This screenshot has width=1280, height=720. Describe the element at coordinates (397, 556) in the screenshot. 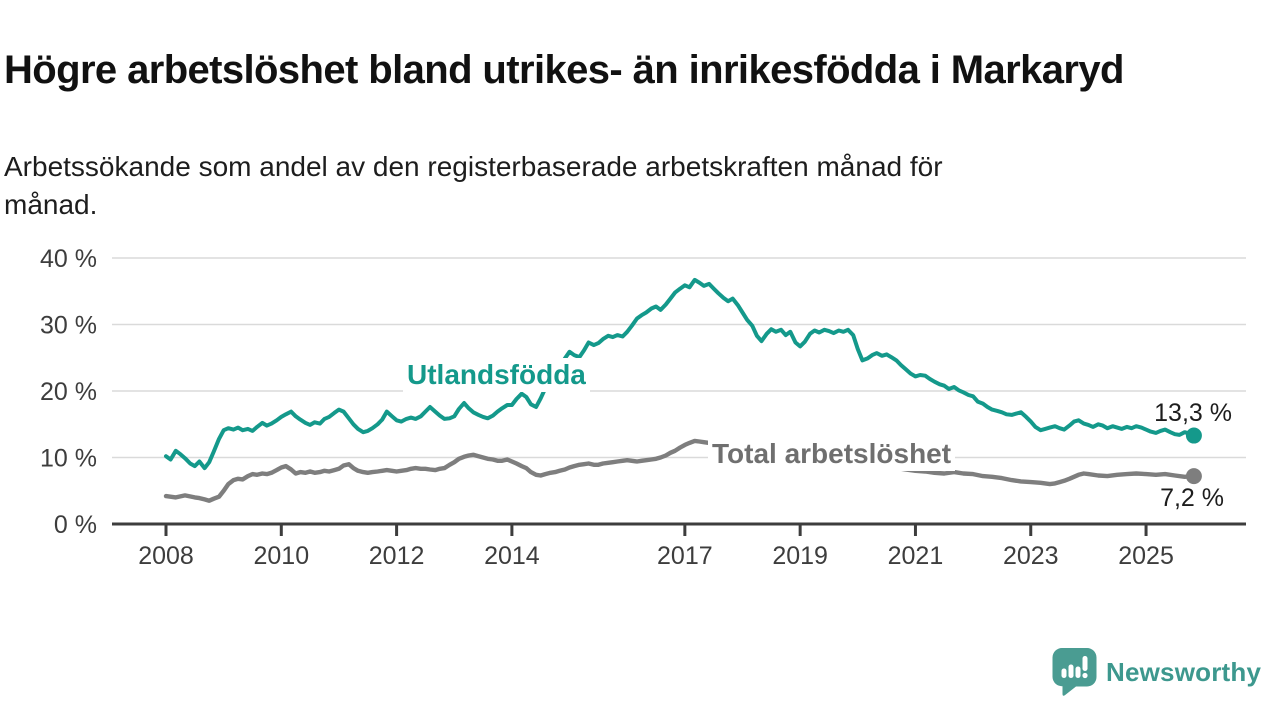

I see `x-axis-label-2012: 2012` at that location.